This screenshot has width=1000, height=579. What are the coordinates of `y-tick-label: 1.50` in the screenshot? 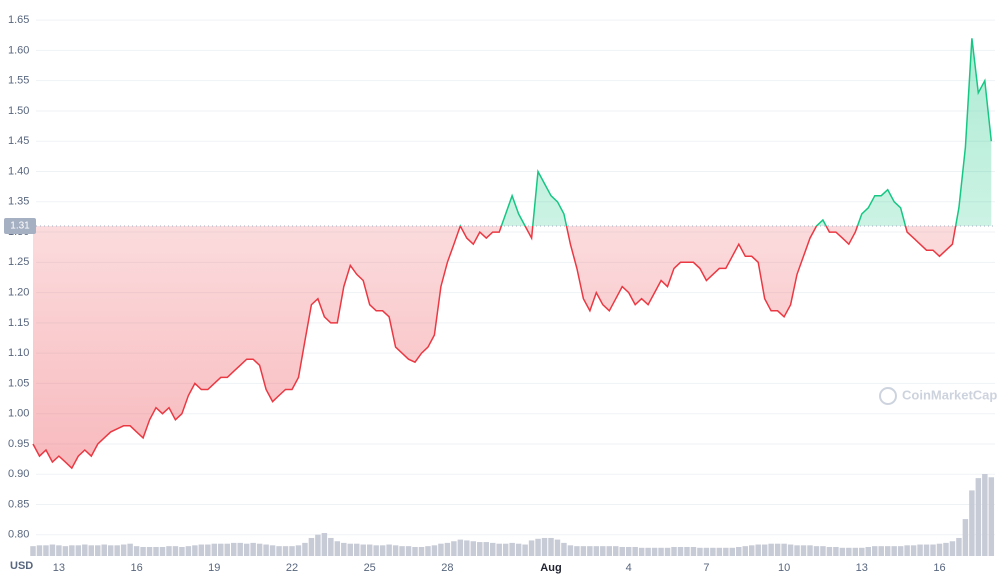 It's located at (18, 111).